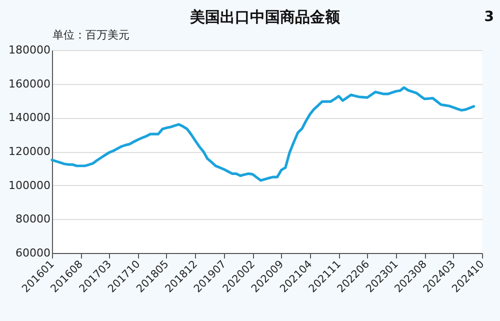 Image resolution: width=500 pixels, height=321 pixels. Describe the element at coordinates (33, 253) in the screenshot. I see `y-tick-label: 60000` at that location.